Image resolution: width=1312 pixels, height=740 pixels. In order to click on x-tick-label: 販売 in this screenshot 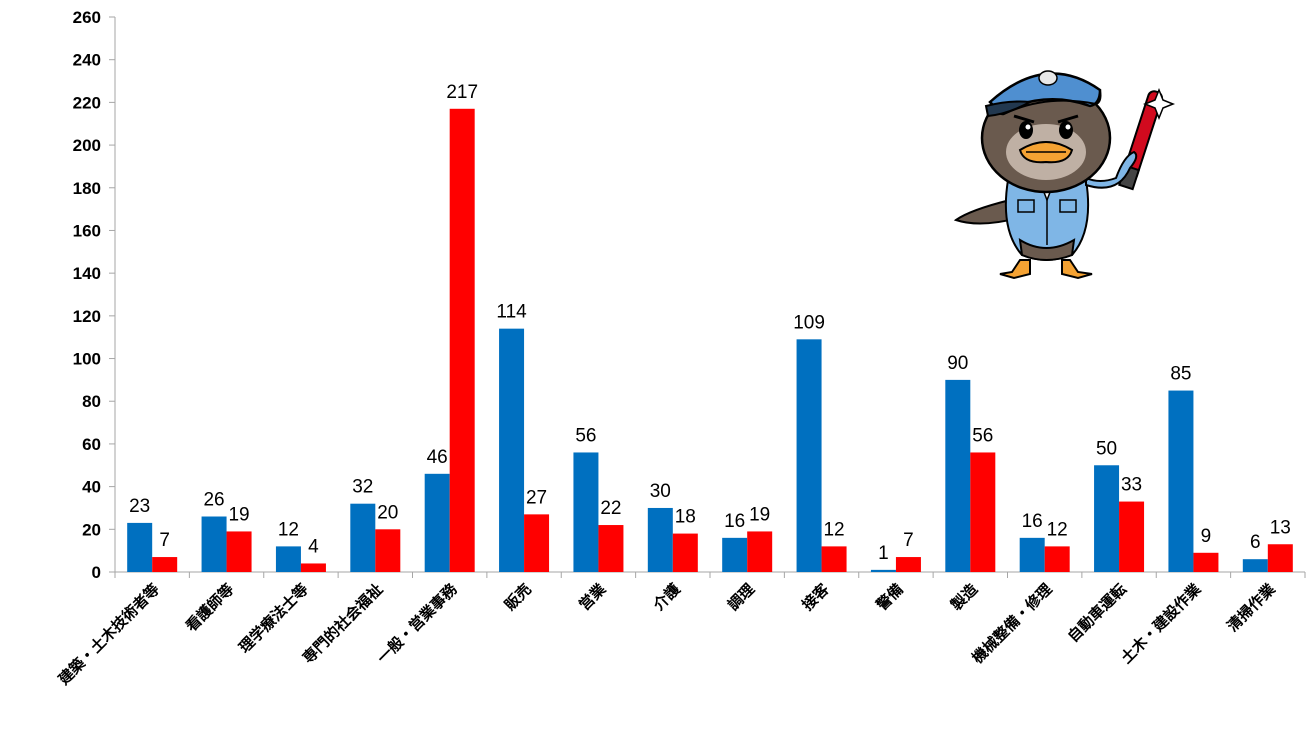, I will do `click(518, 597)`.